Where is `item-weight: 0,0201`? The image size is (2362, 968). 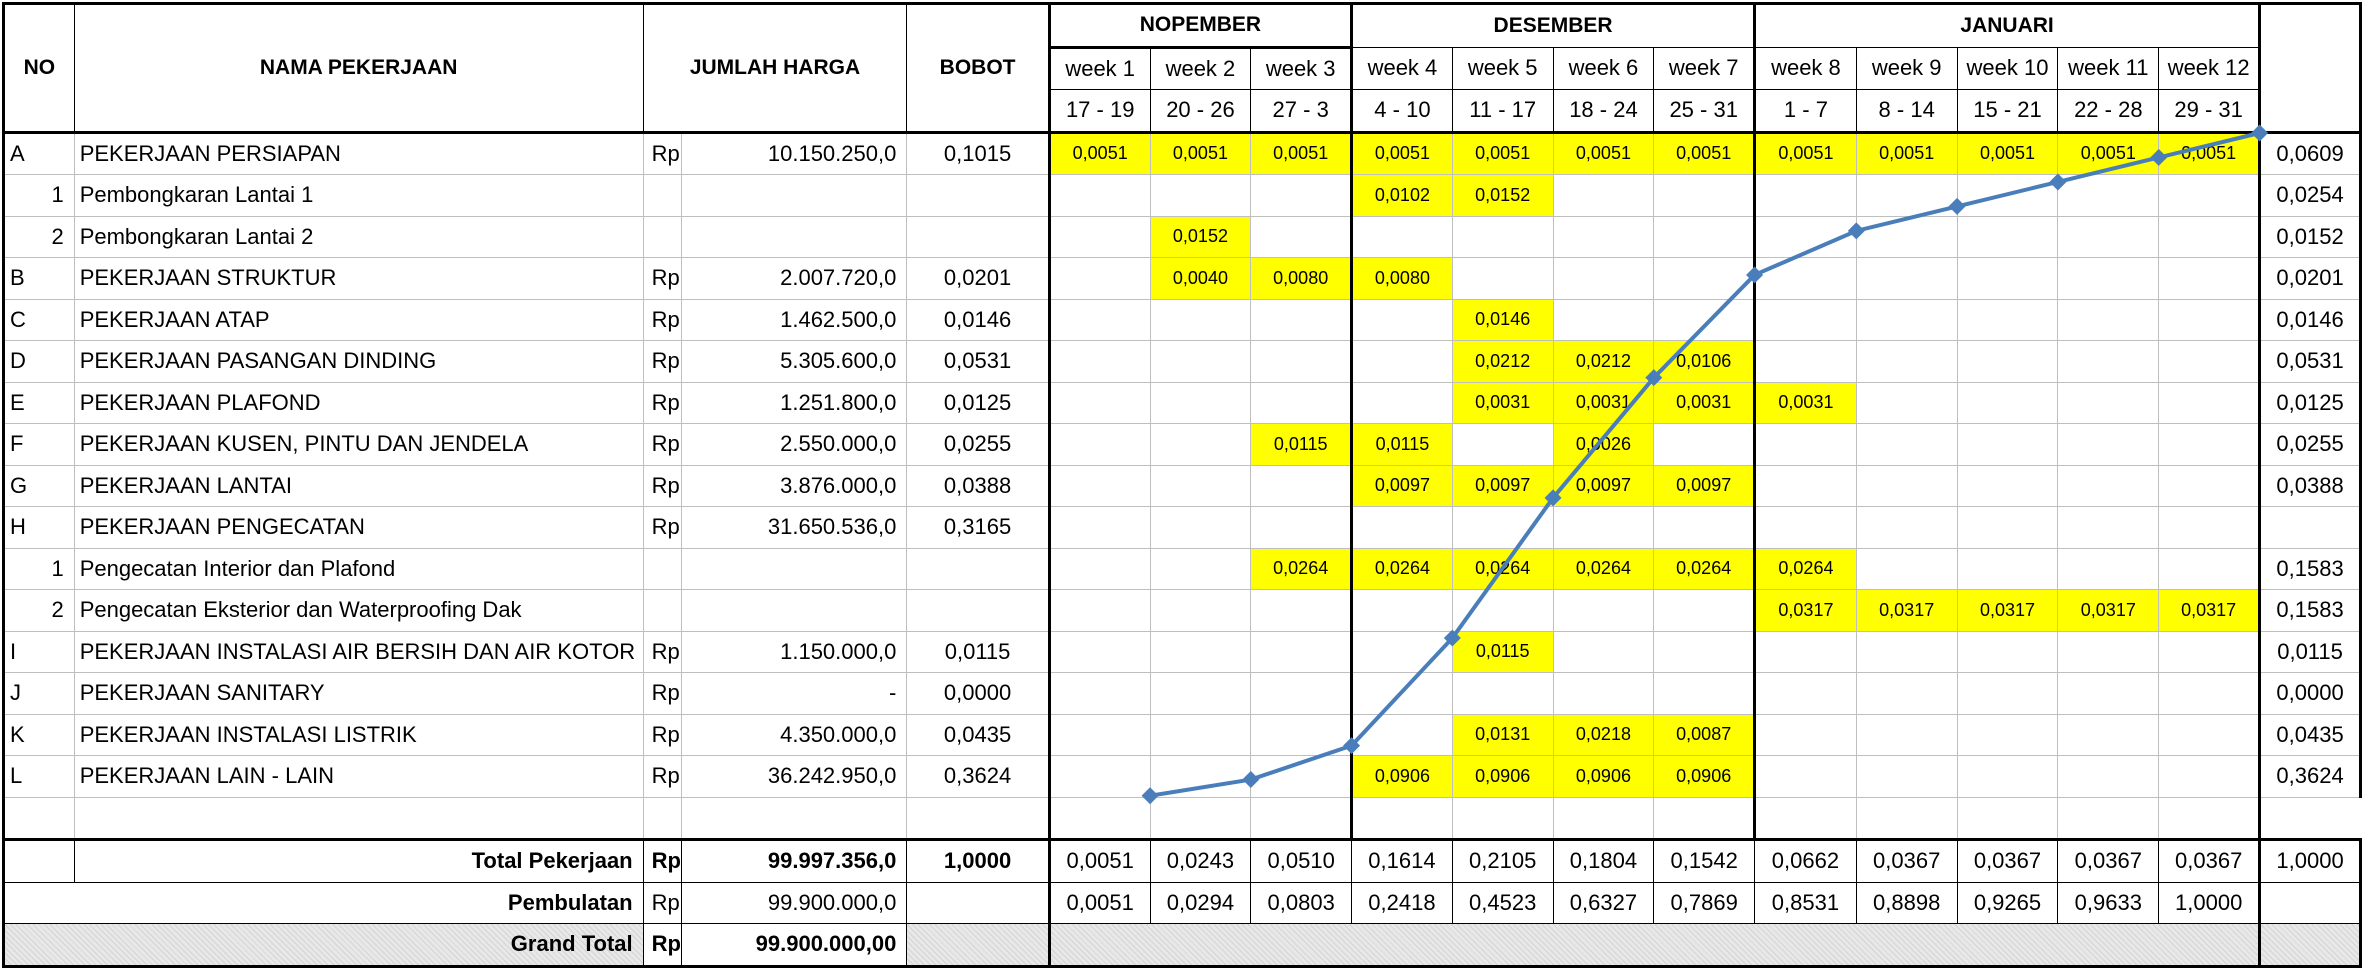 item-weight: 0,0201 is located at coordinates (978, 278).